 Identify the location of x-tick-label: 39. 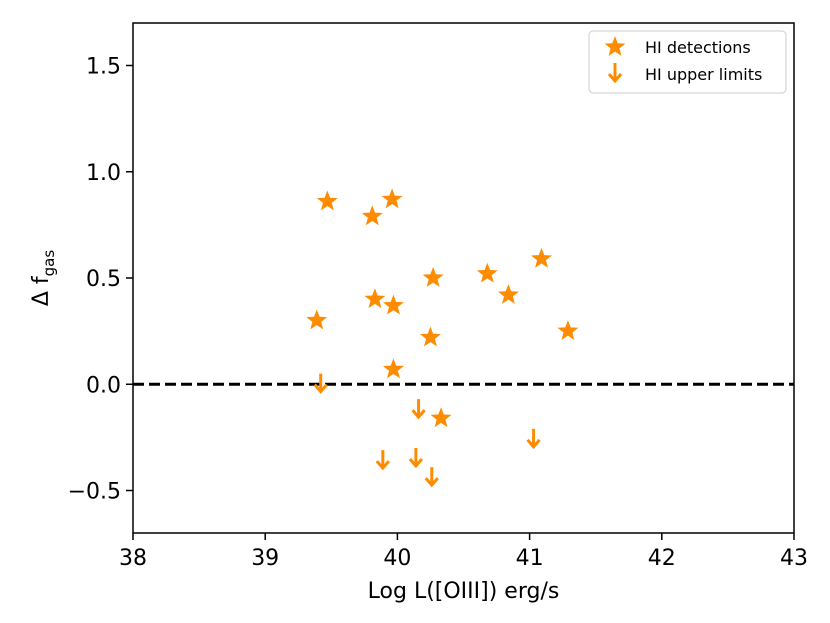
(265, 558).